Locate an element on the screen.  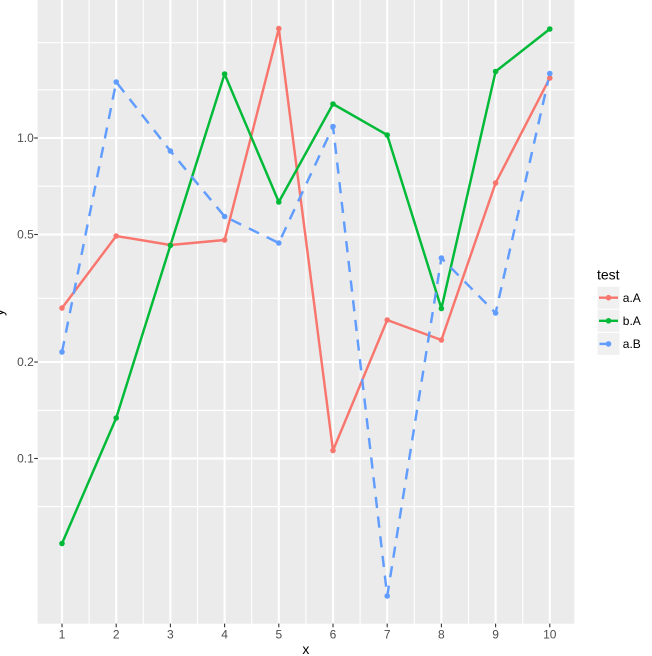
svg-text: y is located at coordinates (3, 312).